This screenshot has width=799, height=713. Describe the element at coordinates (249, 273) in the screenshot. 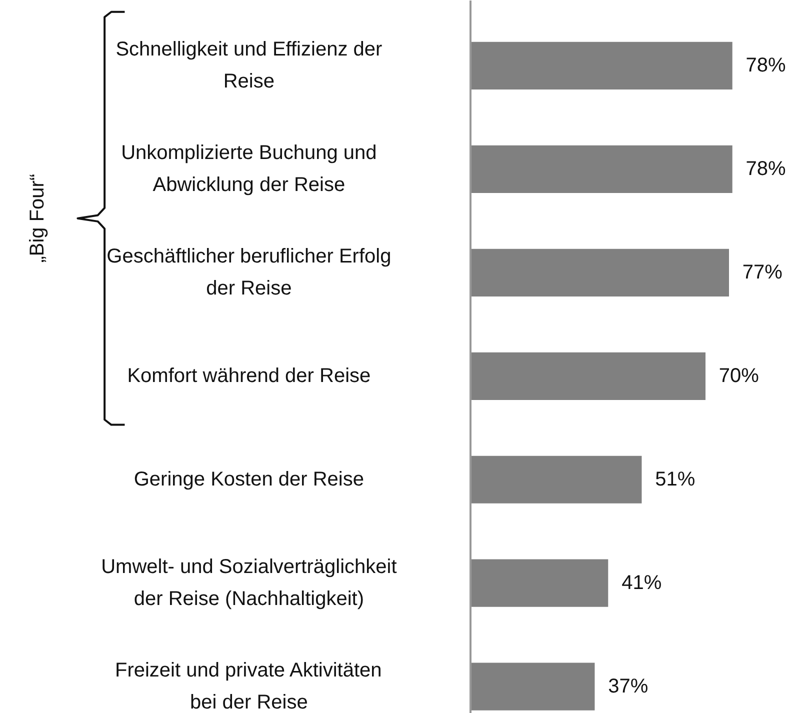

I see `y-tick-label: Geschäftlicher beruflicher Erfolg der Reise` at that location.